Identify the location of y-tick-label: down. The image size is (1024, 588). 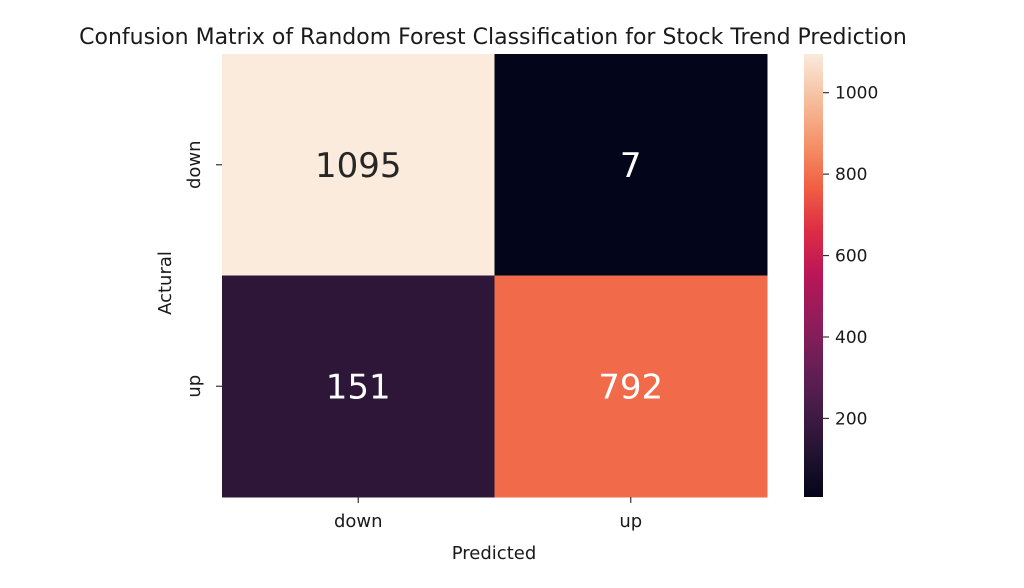
(194, 164).